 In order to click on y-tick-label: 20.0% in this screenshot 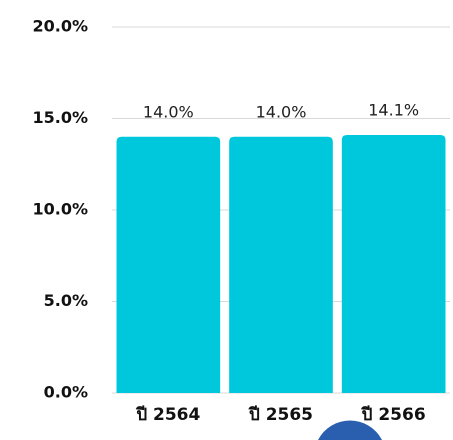, I will do `click(60, 26)`.